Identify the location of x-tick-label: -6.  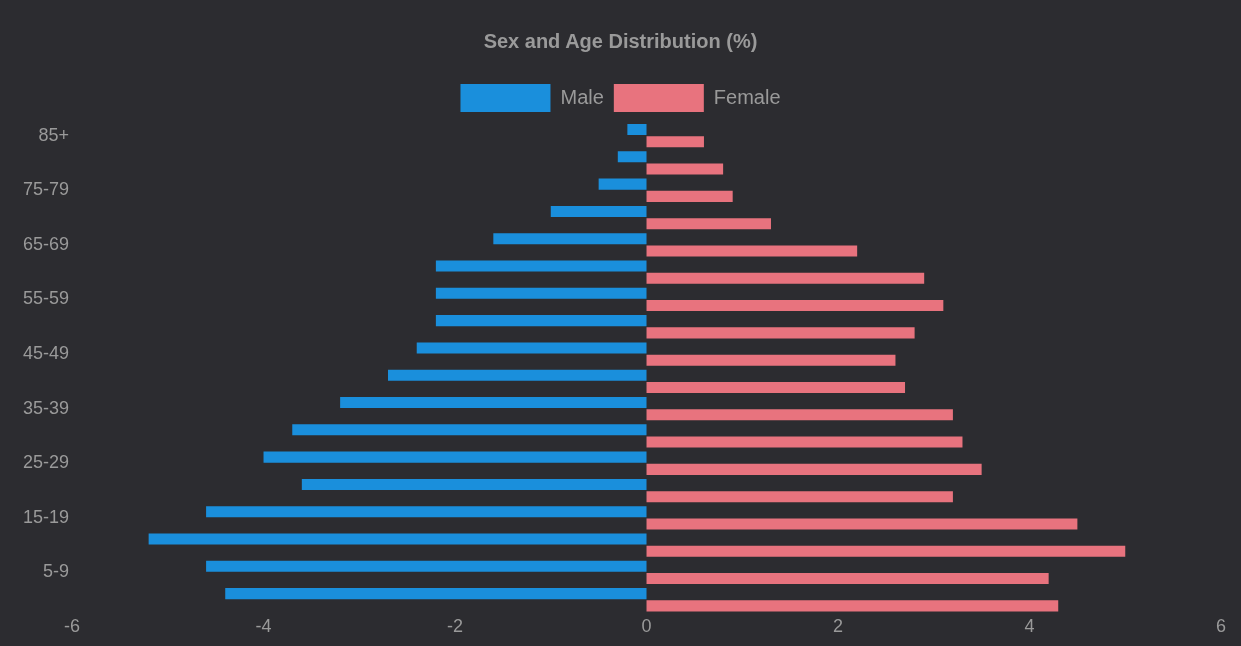
(72, 626).